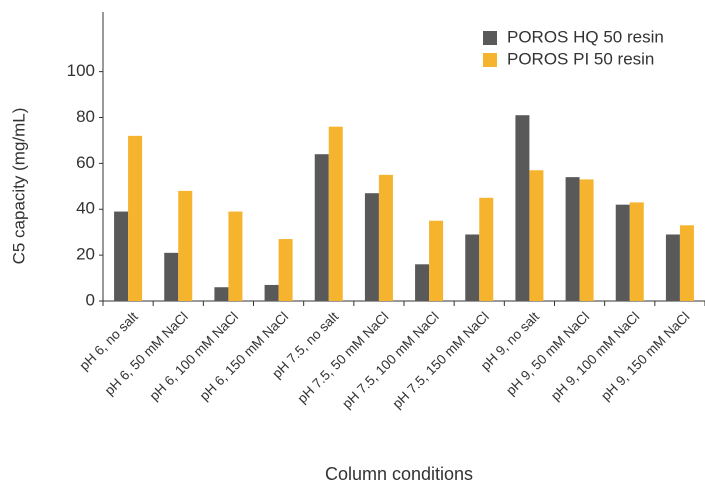 The height and width of the screenshot is (487, 705). What do you see at coordinates (595, 356) in the screenshot?
I see `x-tick-label: pH 9, 100 mM NaCl` at bounding box center [595, 356].